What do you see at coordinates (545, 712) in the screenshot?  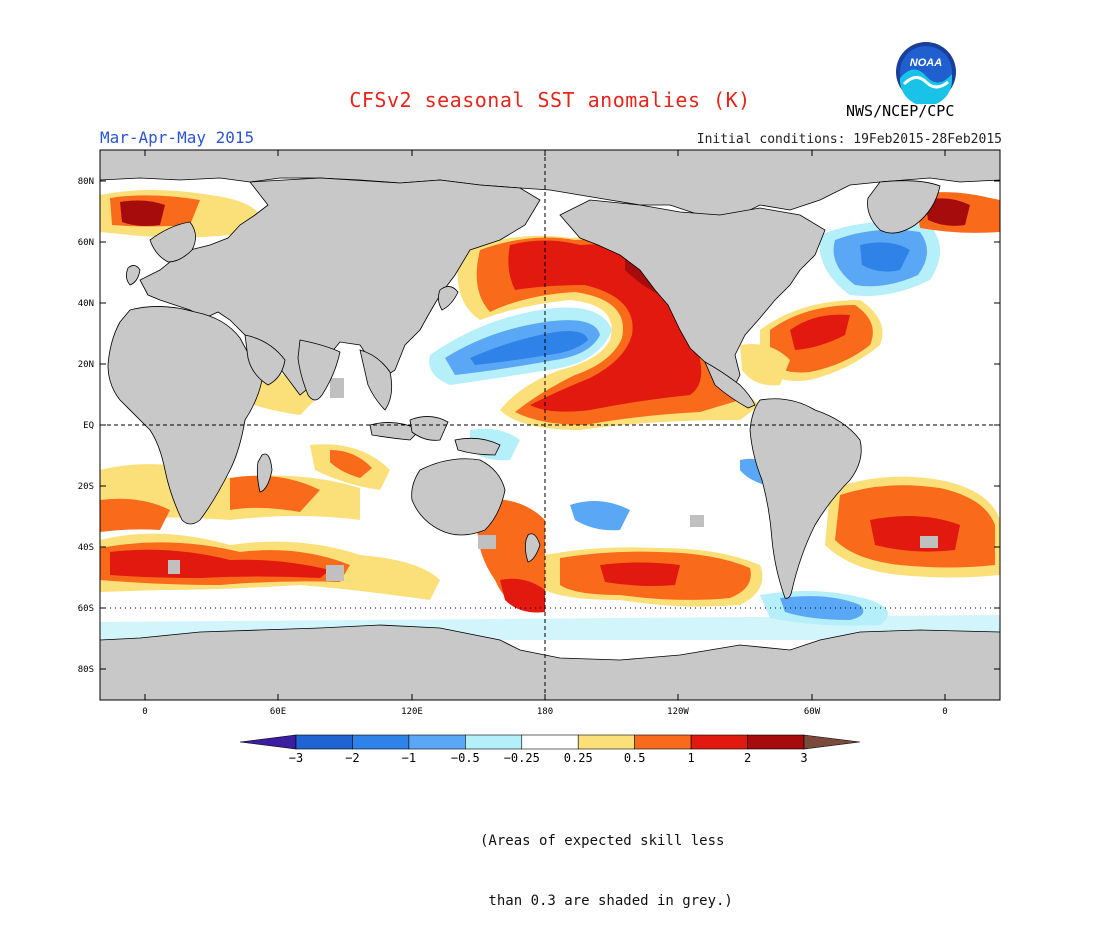 I see `lon-tick-label: 180` at bounding box center [545, 712].